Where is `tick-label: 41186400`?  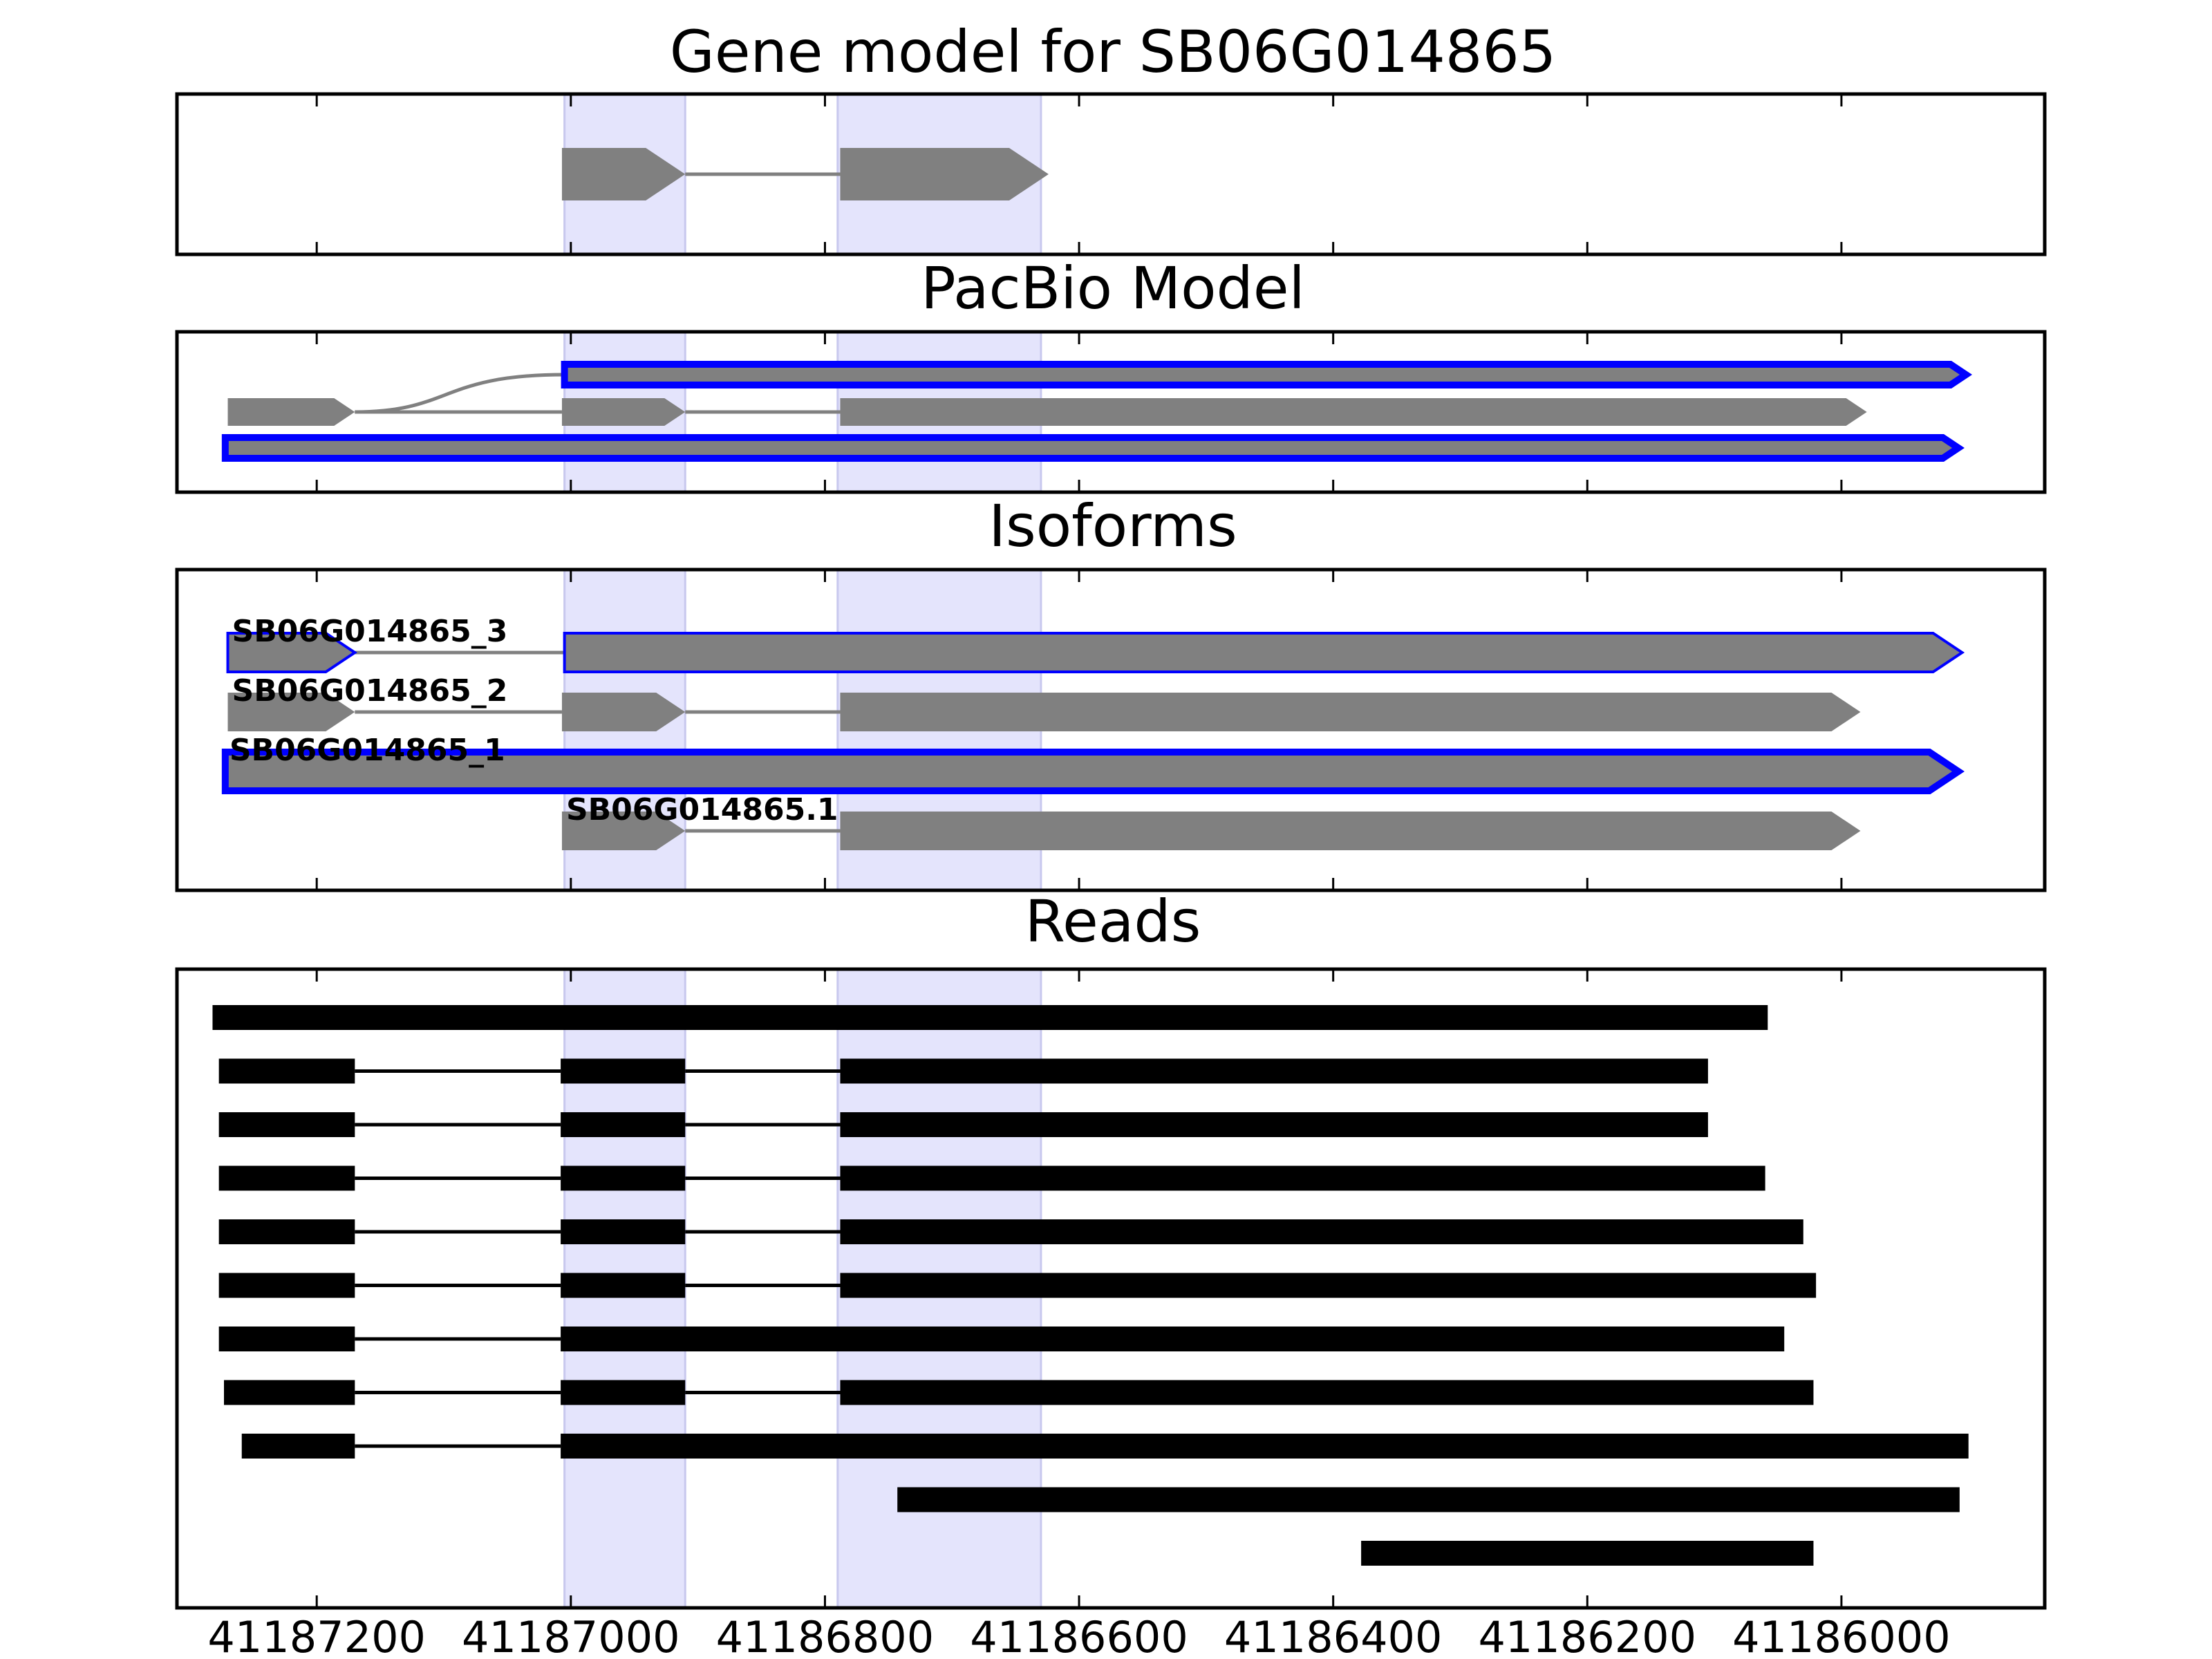 tick-label: 41186400 is located at coordinates (1333, 1635).